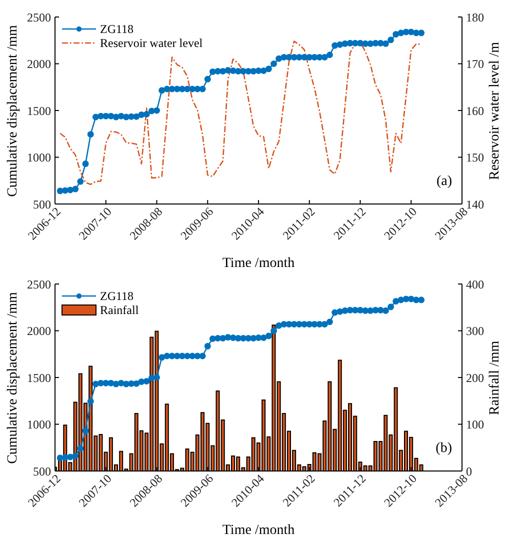 The image size is (505, 535). What do you see at coordinates (444, 182) in the screenshot?
I see `annotation: (a)` at bounding box center [444, 182].